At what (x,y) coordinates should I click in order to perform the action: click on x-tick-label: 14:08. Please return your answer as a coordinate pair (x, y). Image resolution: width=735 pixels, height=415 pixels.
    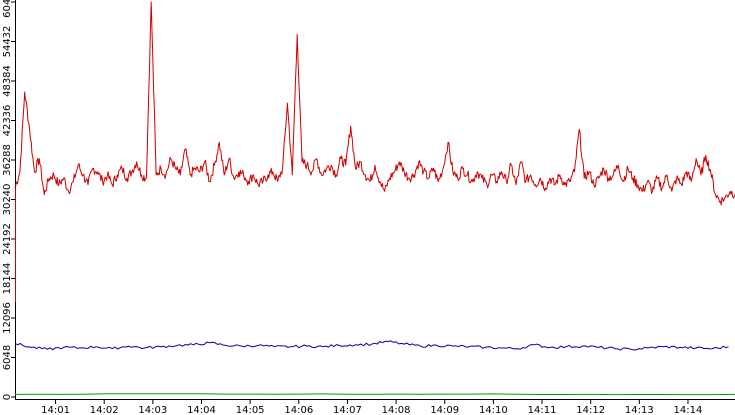
    Looking at the image, I should click on (396, 410).